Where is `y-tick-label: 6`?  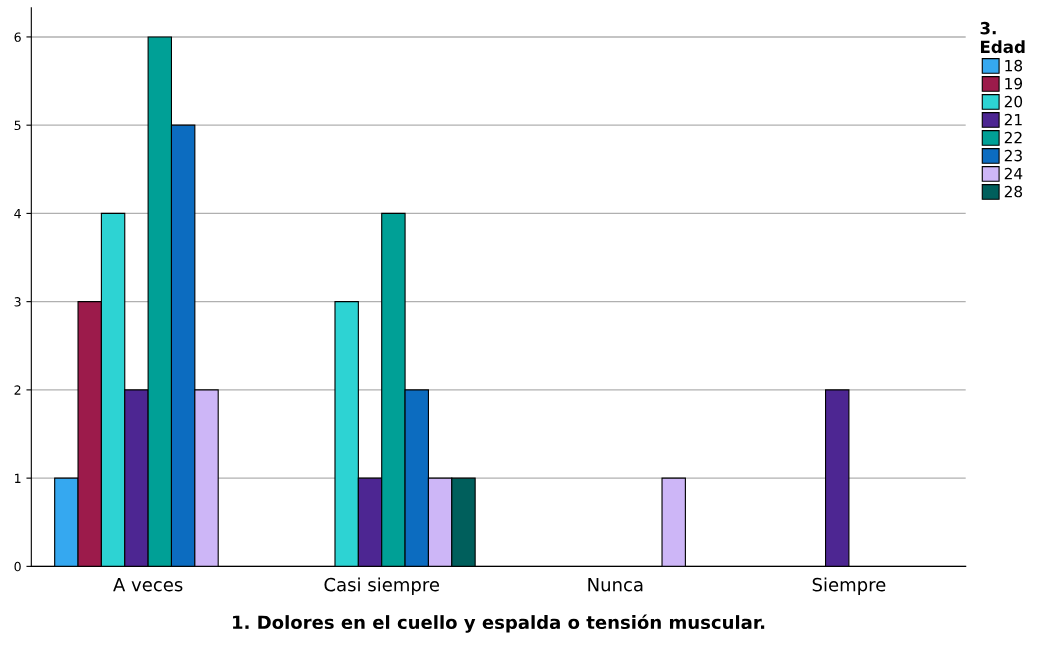
y-tick-label: 6 is located at coordinates (17, 37).